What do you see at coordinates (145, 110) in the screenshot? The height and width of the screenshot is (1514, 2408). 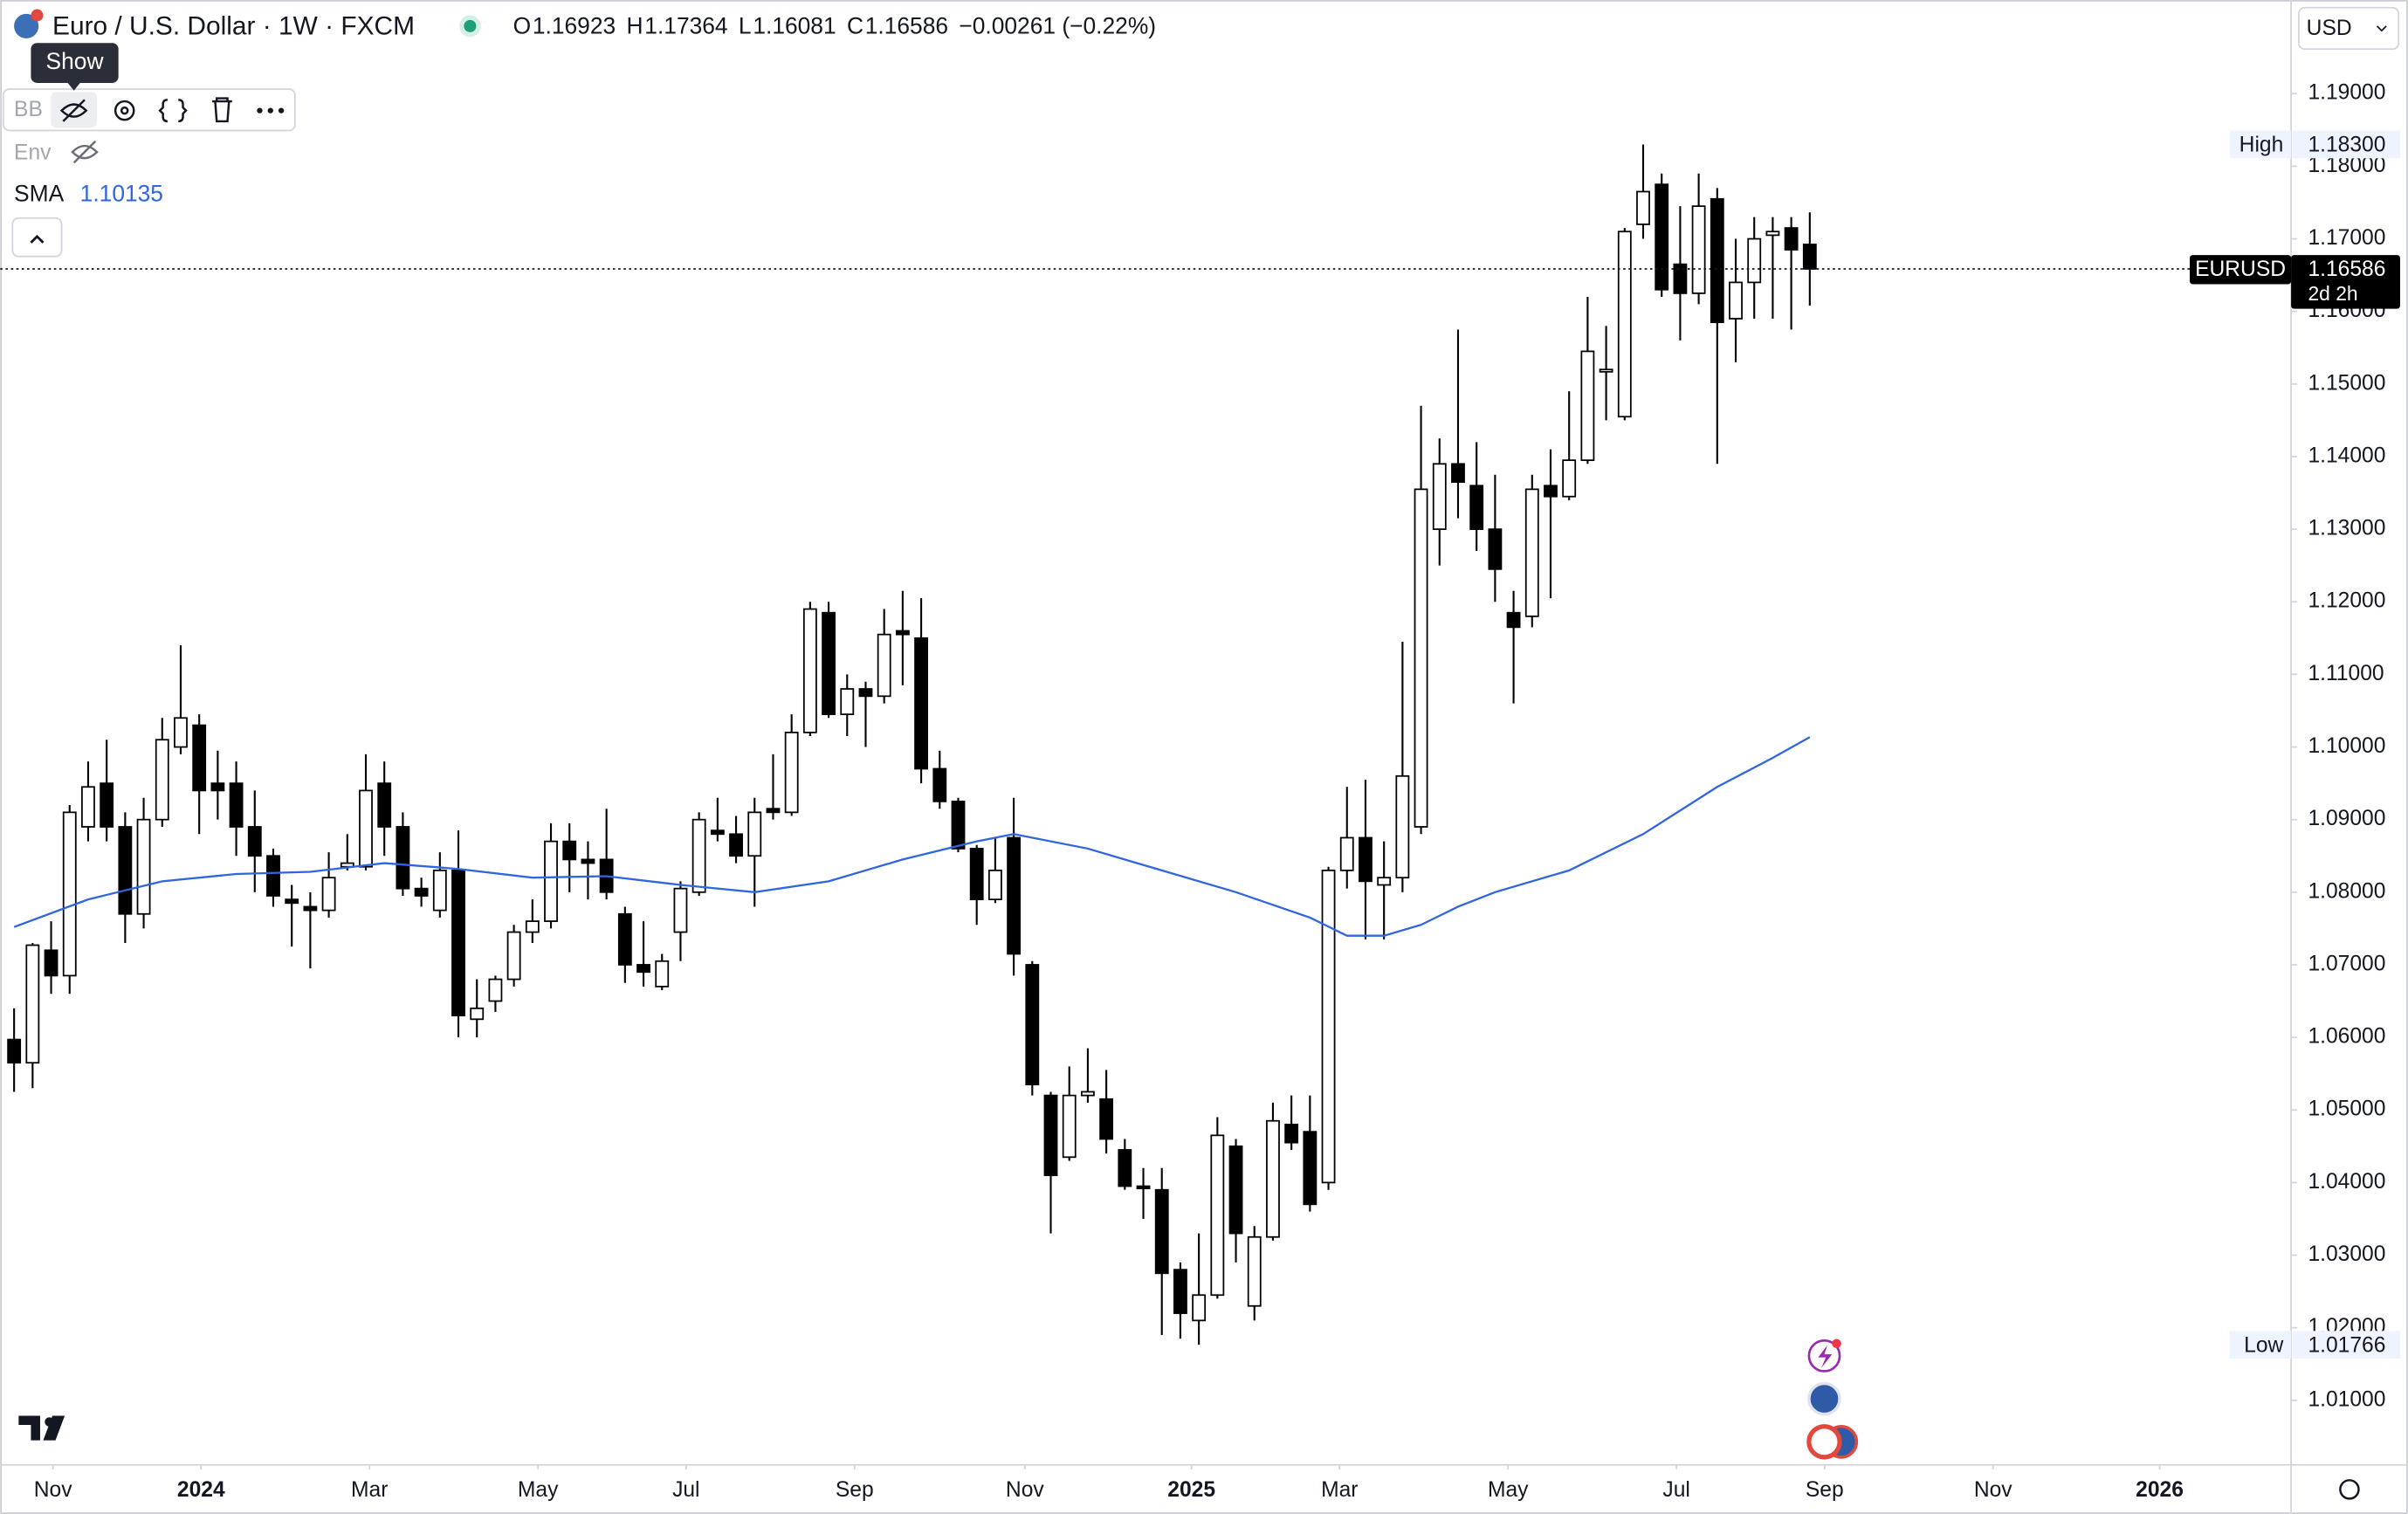 I see `toolbar-icons` at bounding box center [145, 110].